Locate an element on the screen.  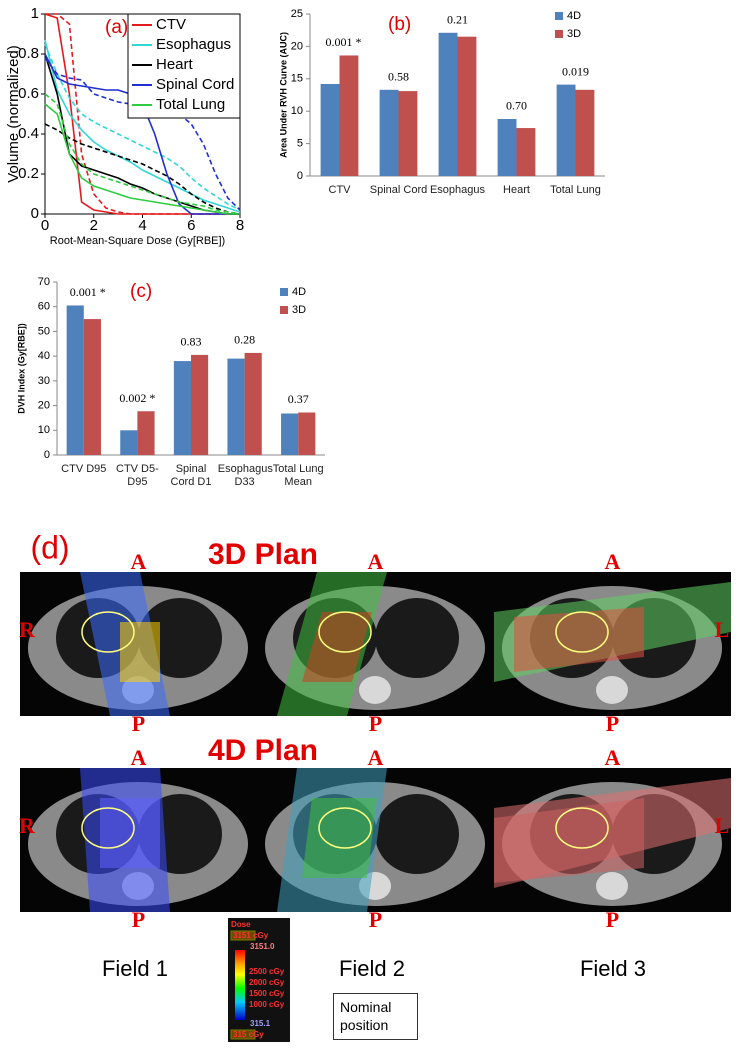
legend-label: CTV is located at coordinates (171, 24).